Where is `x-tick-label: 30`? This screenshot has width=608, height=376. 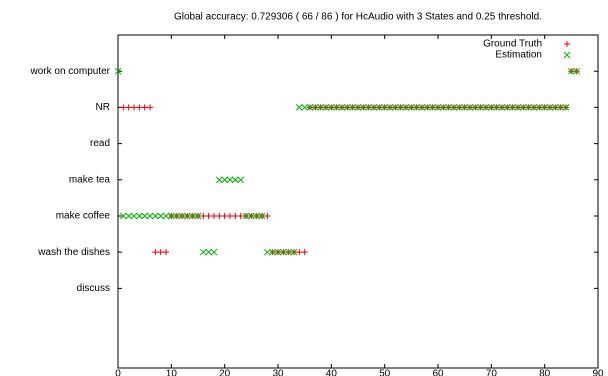
x-tick-label: 30 is located at coordinates (278, 372).